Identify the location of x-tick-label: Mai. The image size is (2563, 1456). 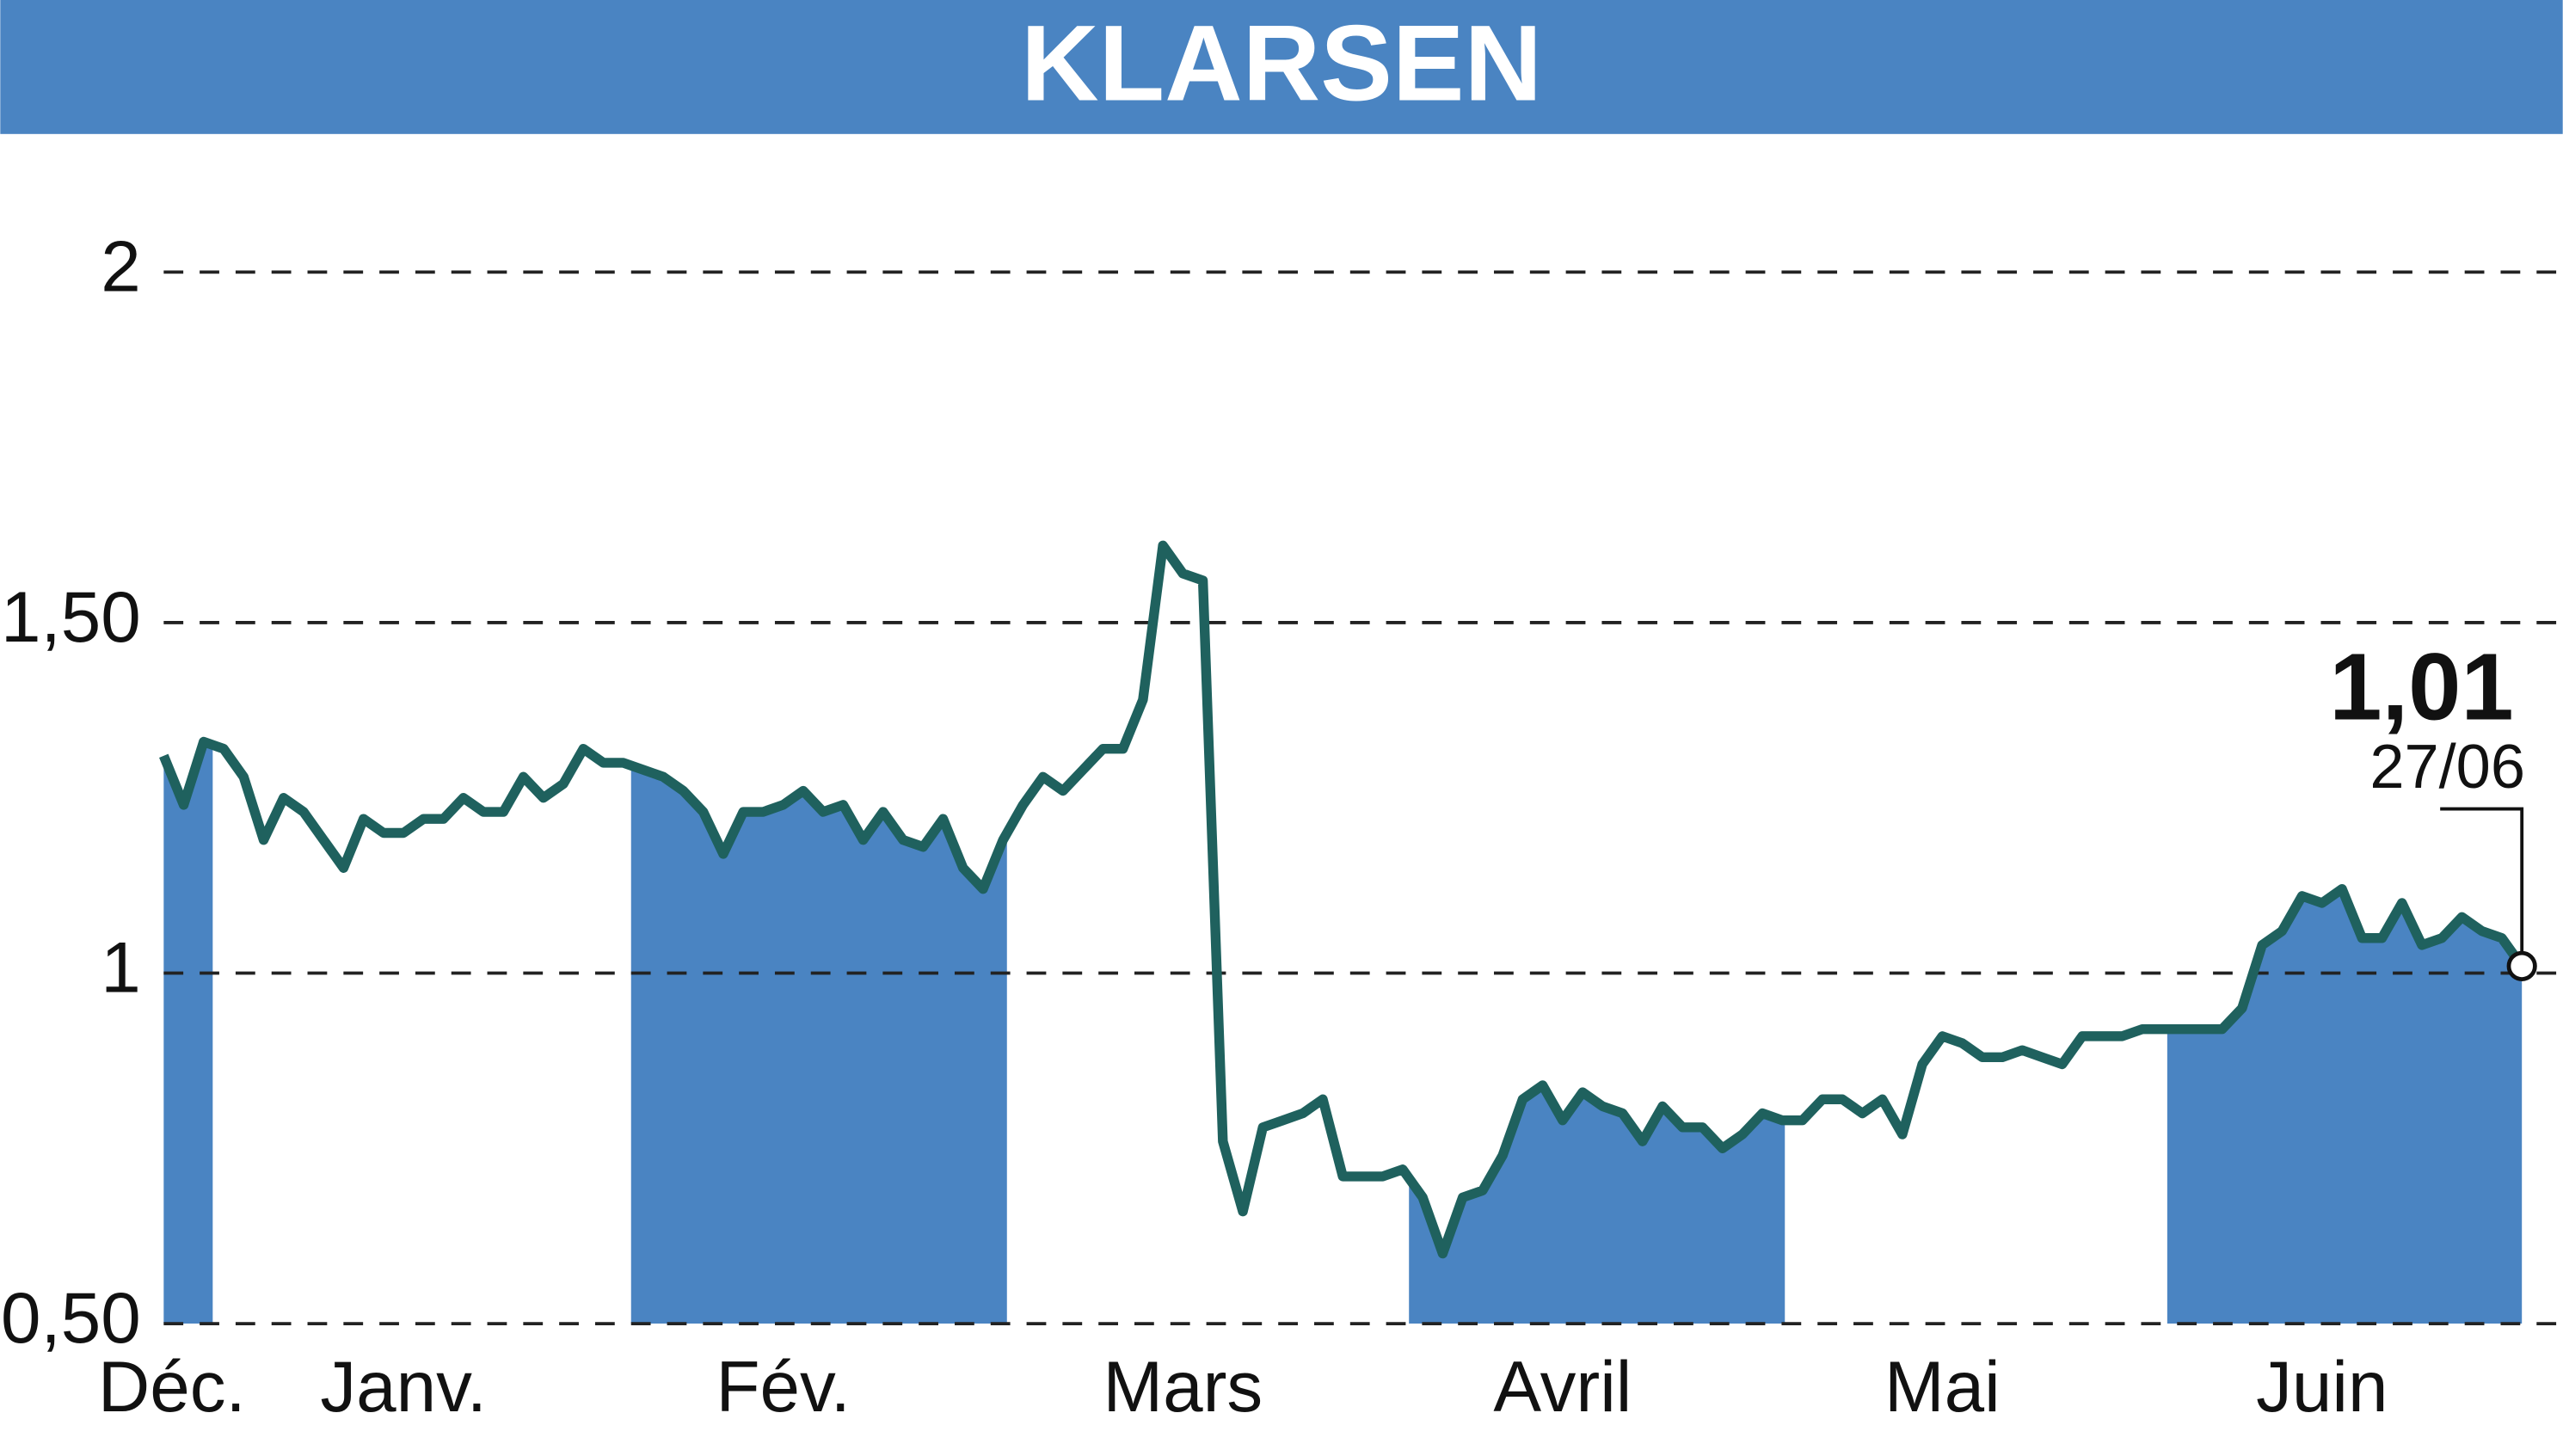
(1942, 1387).